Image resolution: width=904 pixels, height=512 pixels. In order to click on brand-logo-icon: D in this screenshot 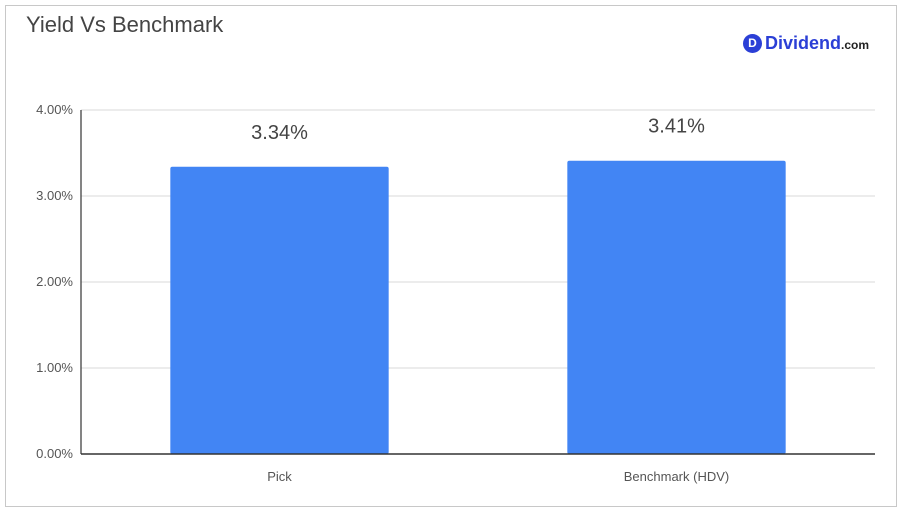, I will do `click(752, 43)`.